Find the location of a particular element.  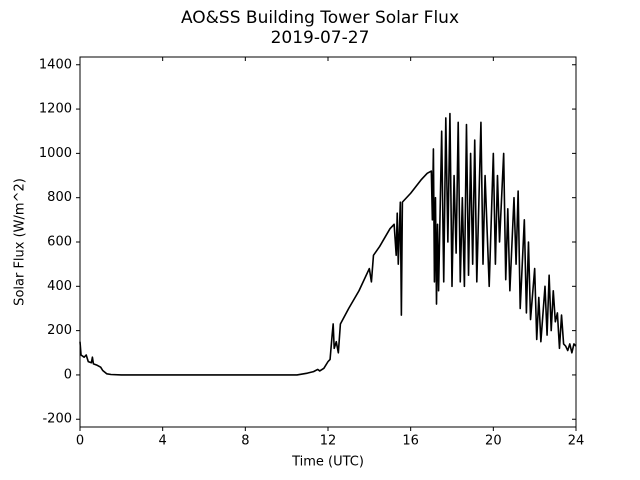

y-tick-label: 400 is located at coordinates (59, 286).